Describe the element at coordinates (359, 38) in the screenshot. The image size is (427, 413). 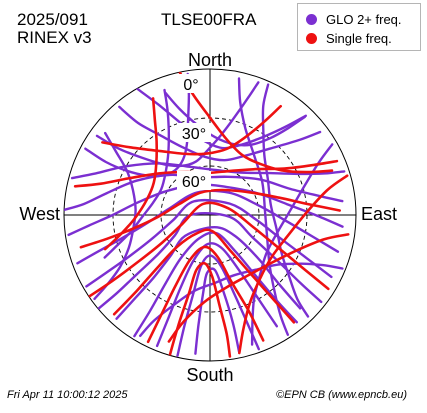
I see `legend-label-single: Single freq.` at that location.